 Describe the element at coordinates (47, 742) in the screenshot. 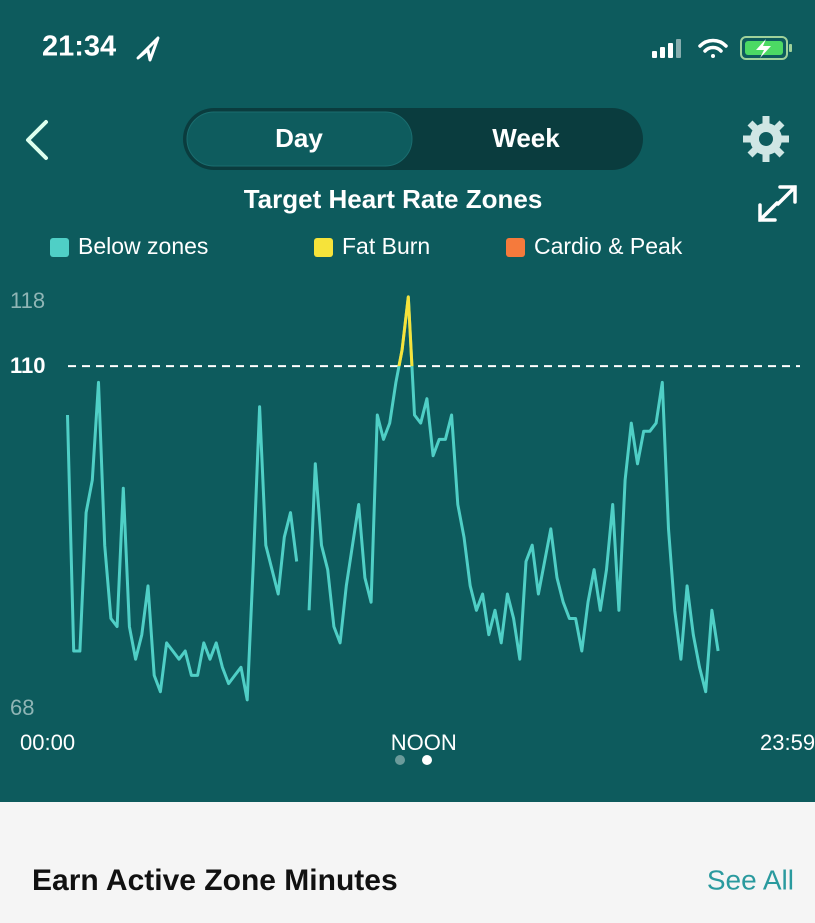

I see `x-tick-label: 00:00` at that location.